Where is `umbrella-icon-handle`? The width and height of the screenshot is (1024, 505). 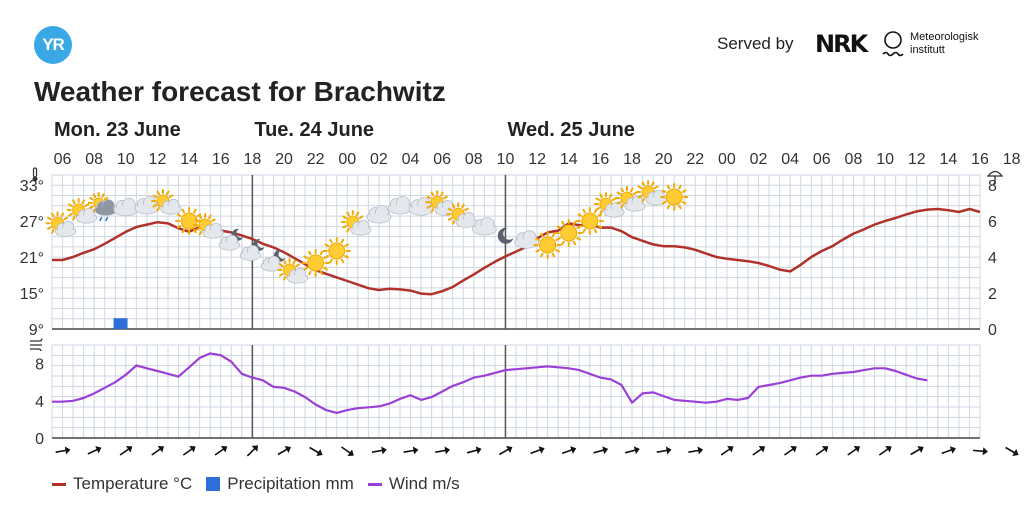 umbrella-icon-handle is located at coordinates (994, 180).